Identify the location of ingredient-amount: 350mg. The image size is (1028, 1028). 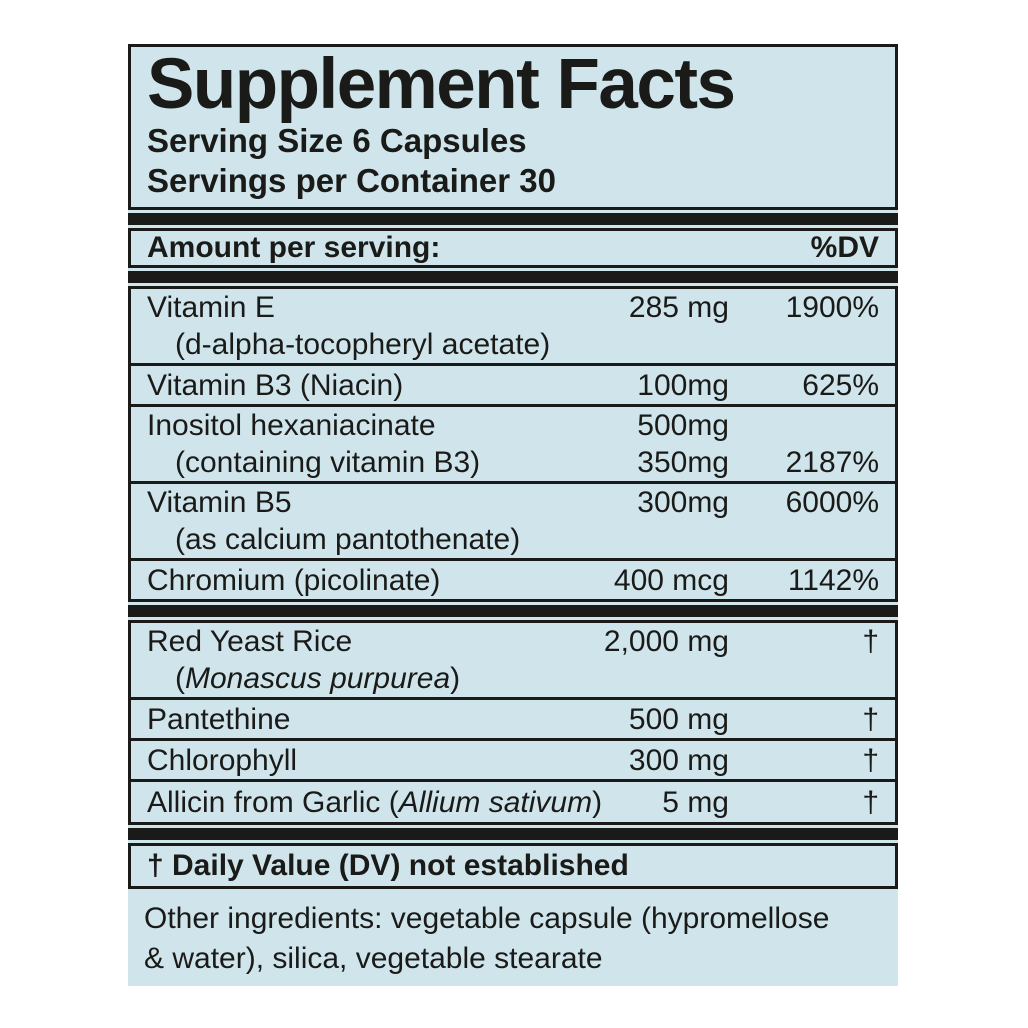
(683, 462).